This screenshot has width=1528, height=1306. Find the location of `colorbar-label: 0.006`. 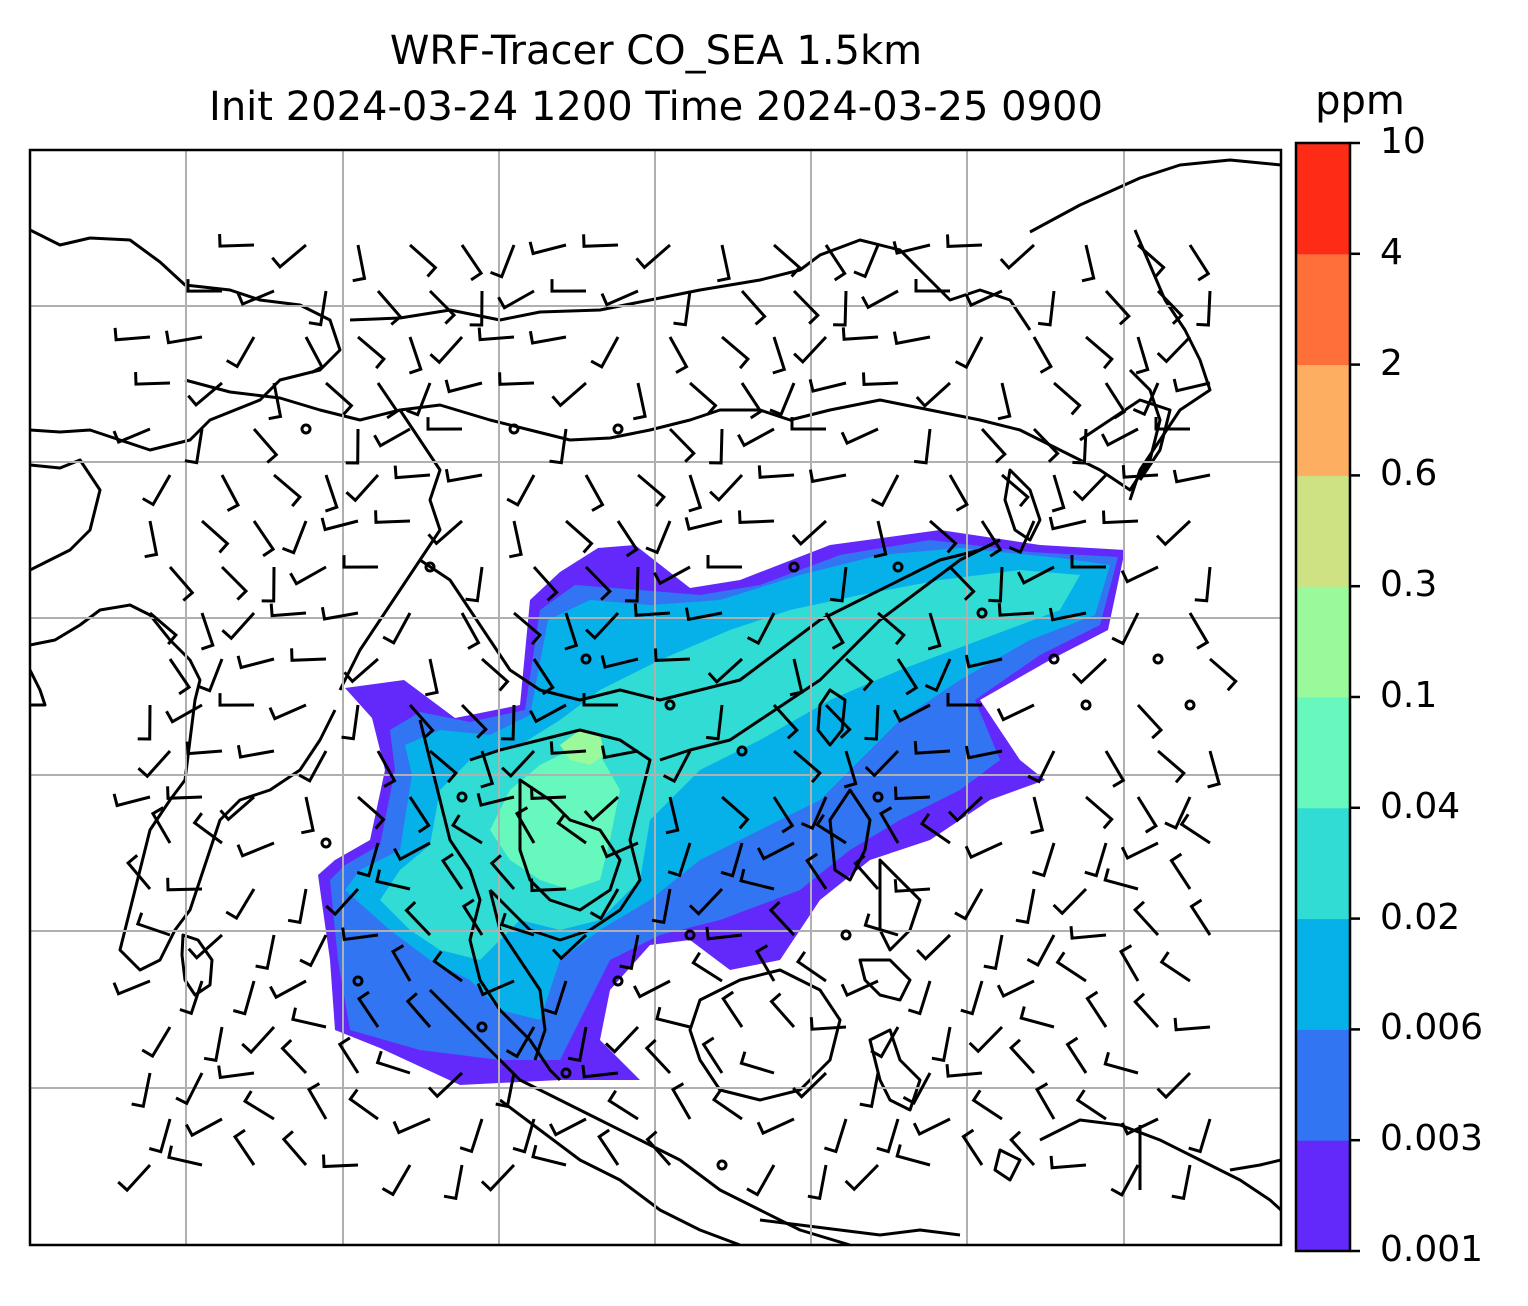

colorbar-label: 0.006 is located at coordinates (1432, 1028).